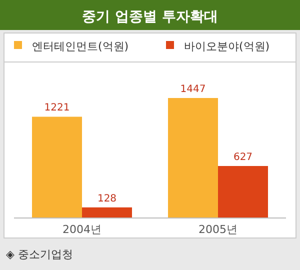 The width and height of the screenshot is (300, 270). What do you see at coordinates (80, 46) in the screenshot?
I see `legend-label: 엔터테인먼트(억원)` at bounding box center [80, 46].